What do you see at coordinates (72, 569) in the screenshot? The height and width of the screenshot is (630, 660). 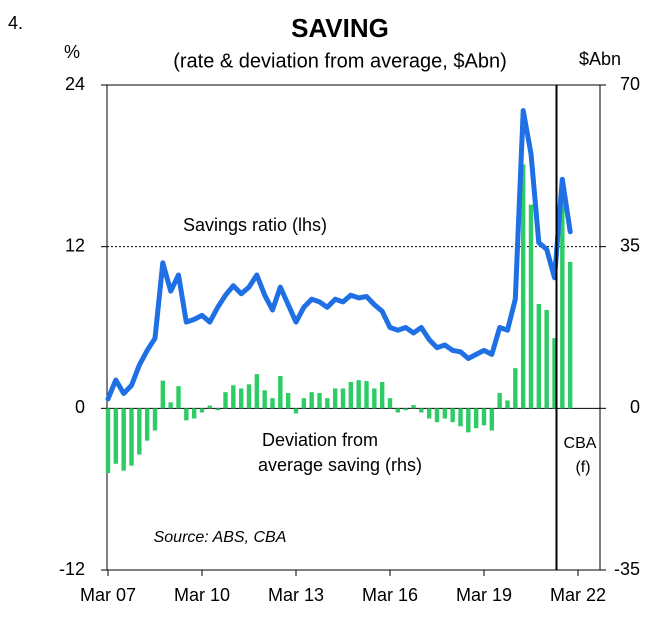 I see `y-tick-label: -12` at bounding box center [72, 569].